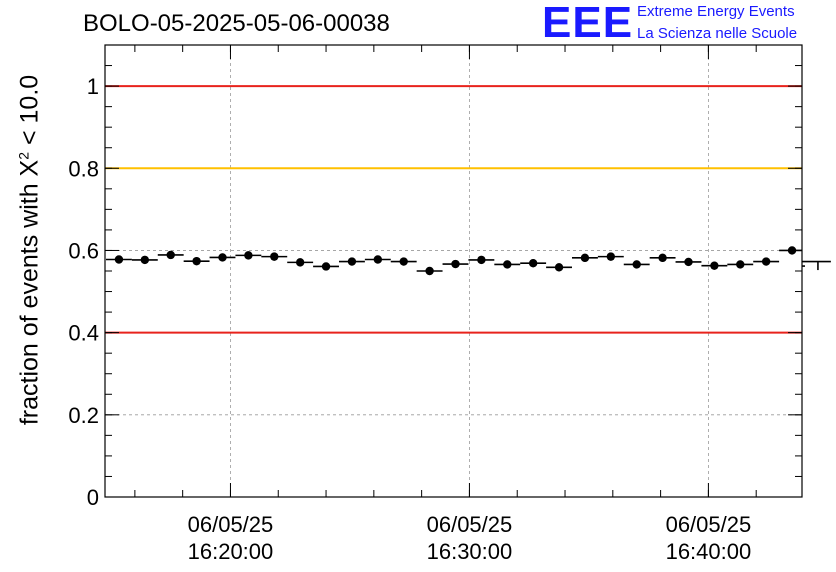  What do you see at coordinates (468, 261) in the screenshot?
I see `data-points` at bounding box center [468, 261].